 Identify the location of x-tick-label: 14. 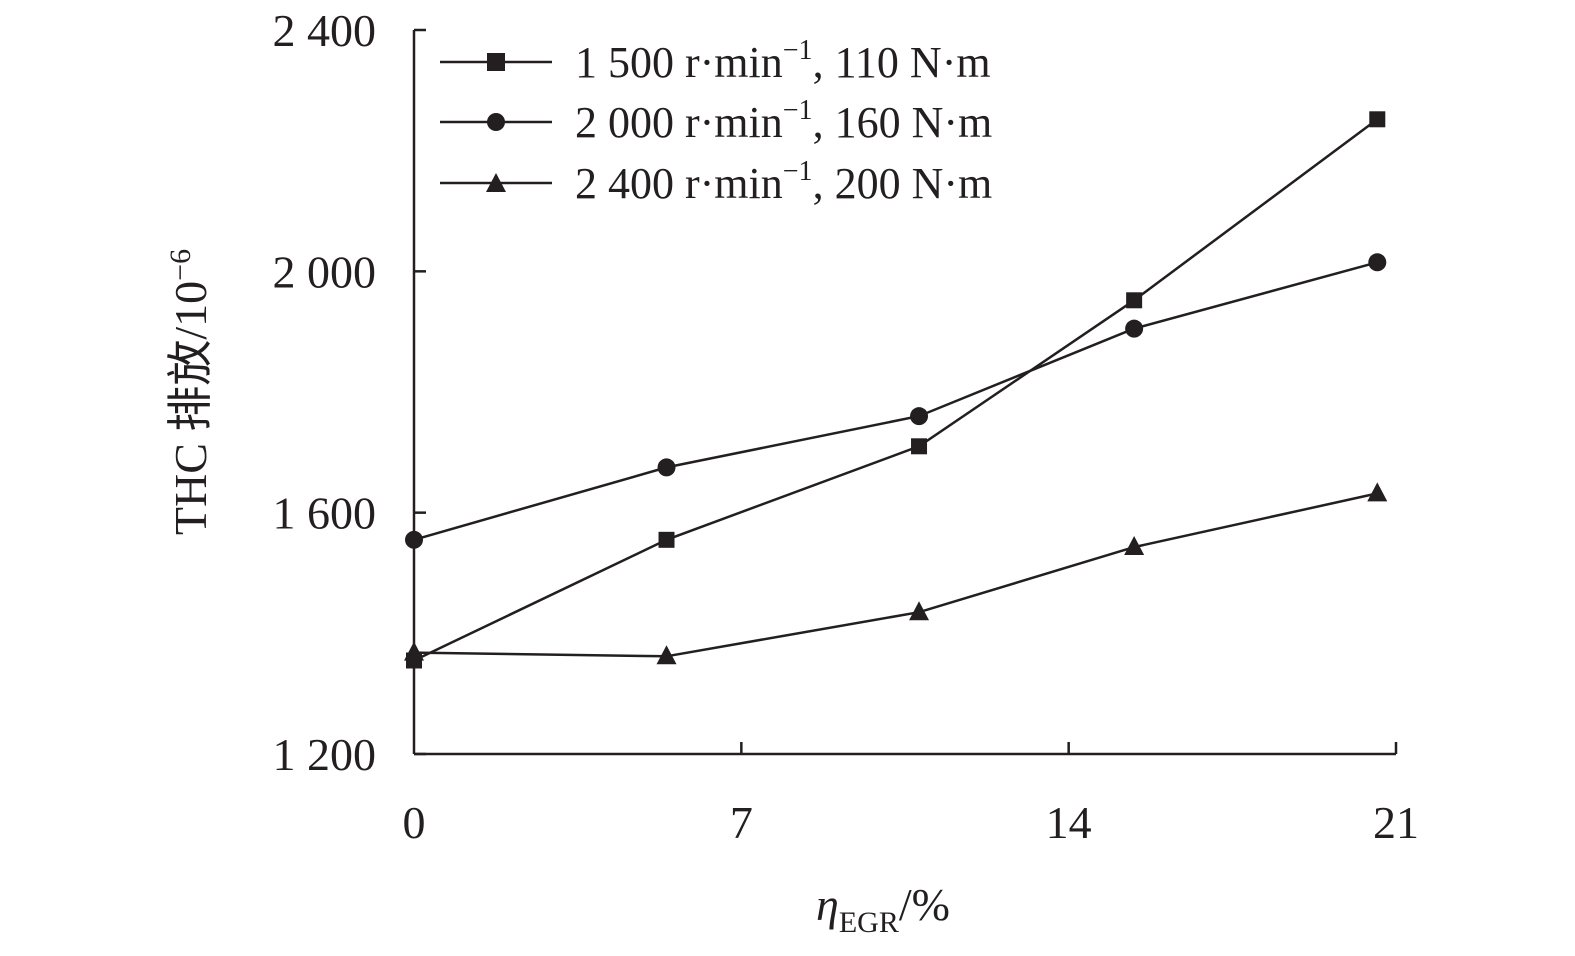
(1069, 822).